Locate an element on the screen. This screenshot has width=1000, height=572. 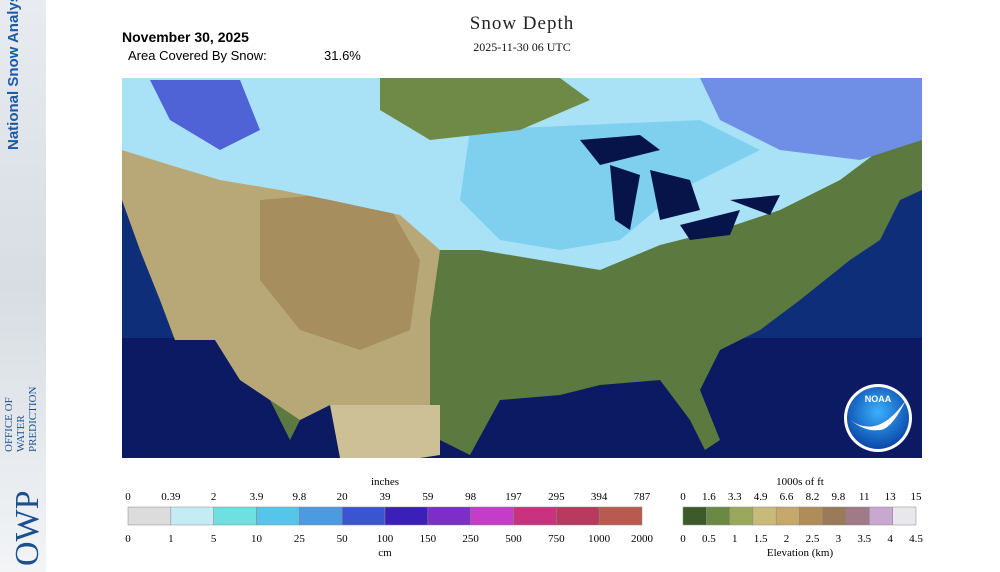
elev-top-unit: 1000s of ft is located at coordinates (800, 482).